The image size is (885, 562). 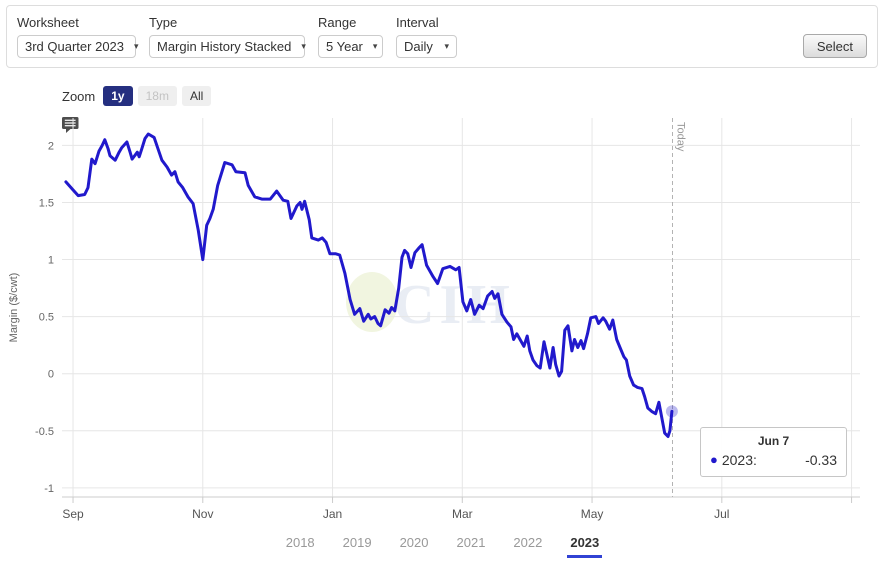 What do you see at coordinates (44, 432) in the screenshot?
I see `svg-text: -0.5` at bounding box center [44, 432].